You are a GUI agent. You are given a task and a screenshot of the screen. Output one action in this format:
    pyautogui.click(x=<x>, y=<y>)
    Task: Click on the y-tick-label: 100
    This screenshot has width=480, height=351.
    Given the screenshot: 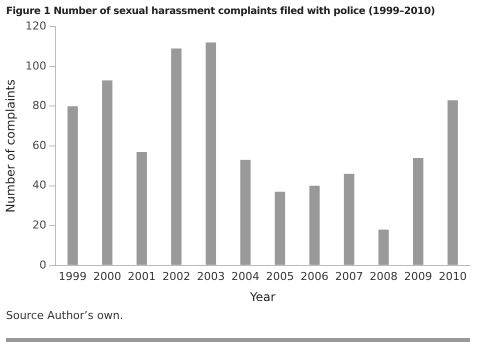 What is the action you would take?
    pyautogui.click(x=35, y=65)
    